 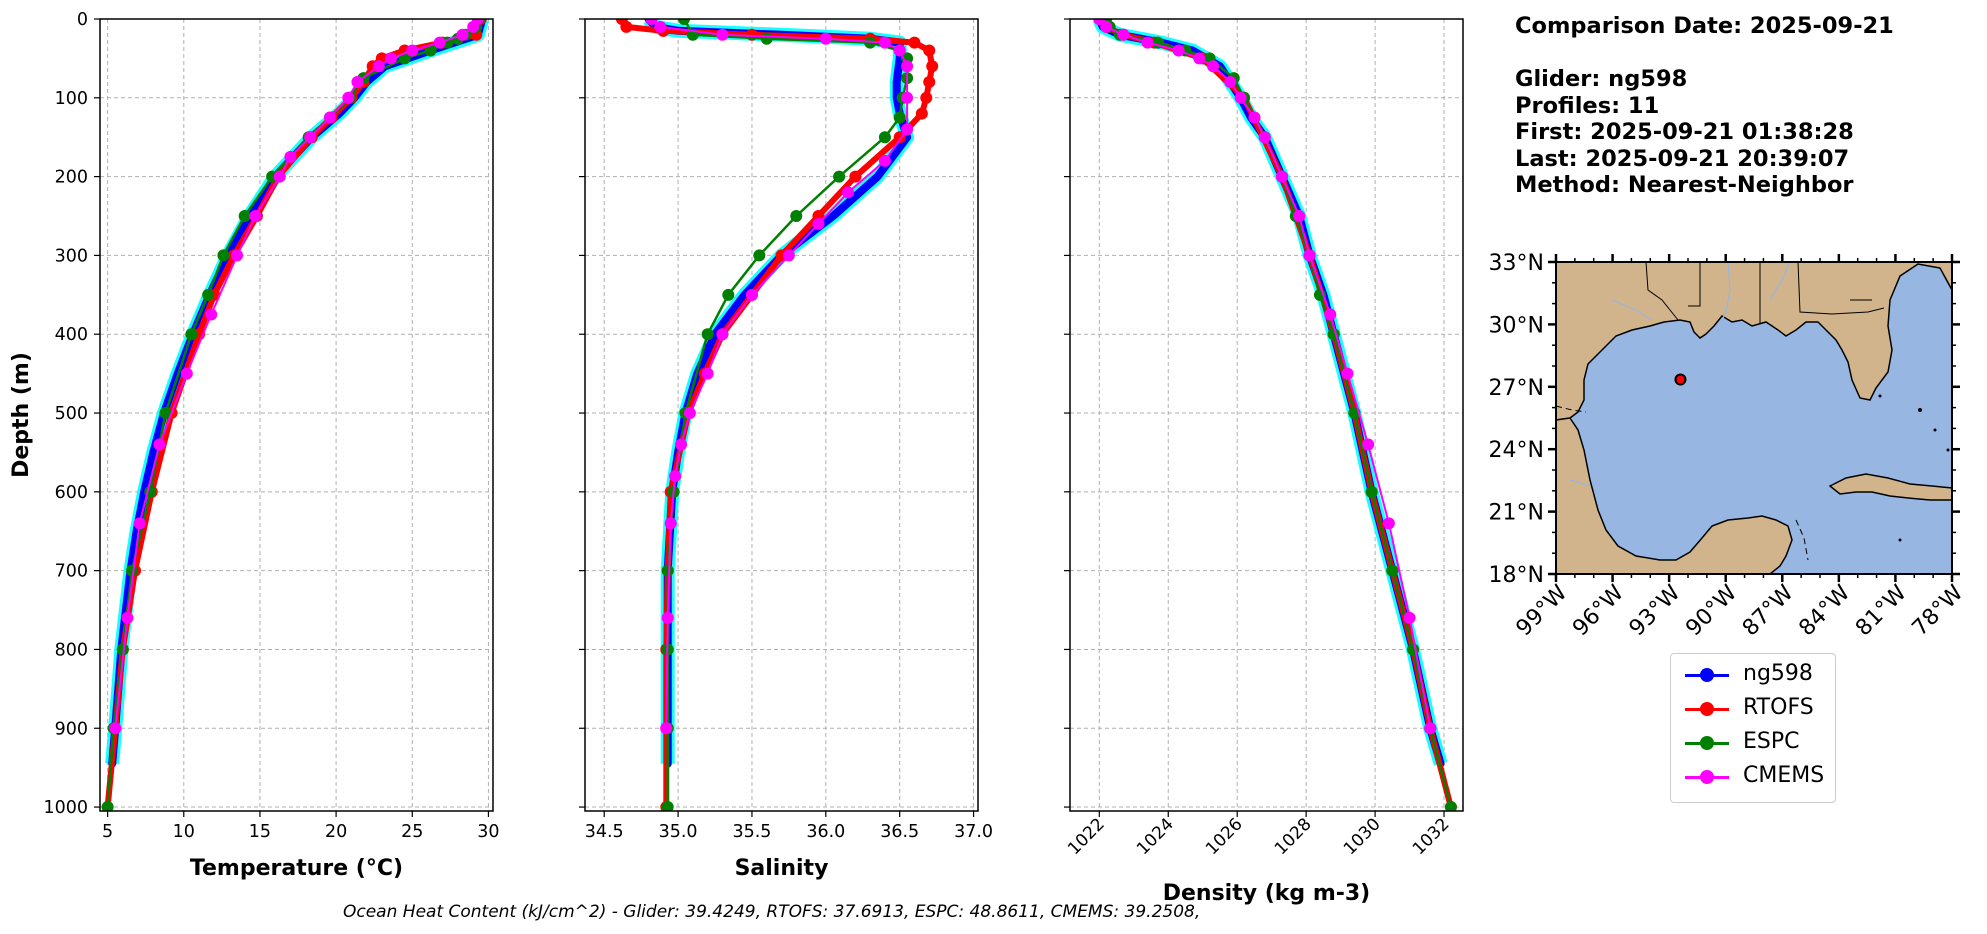 I want to click on x-tick-label: 36.0, so click(x=825, y=832).